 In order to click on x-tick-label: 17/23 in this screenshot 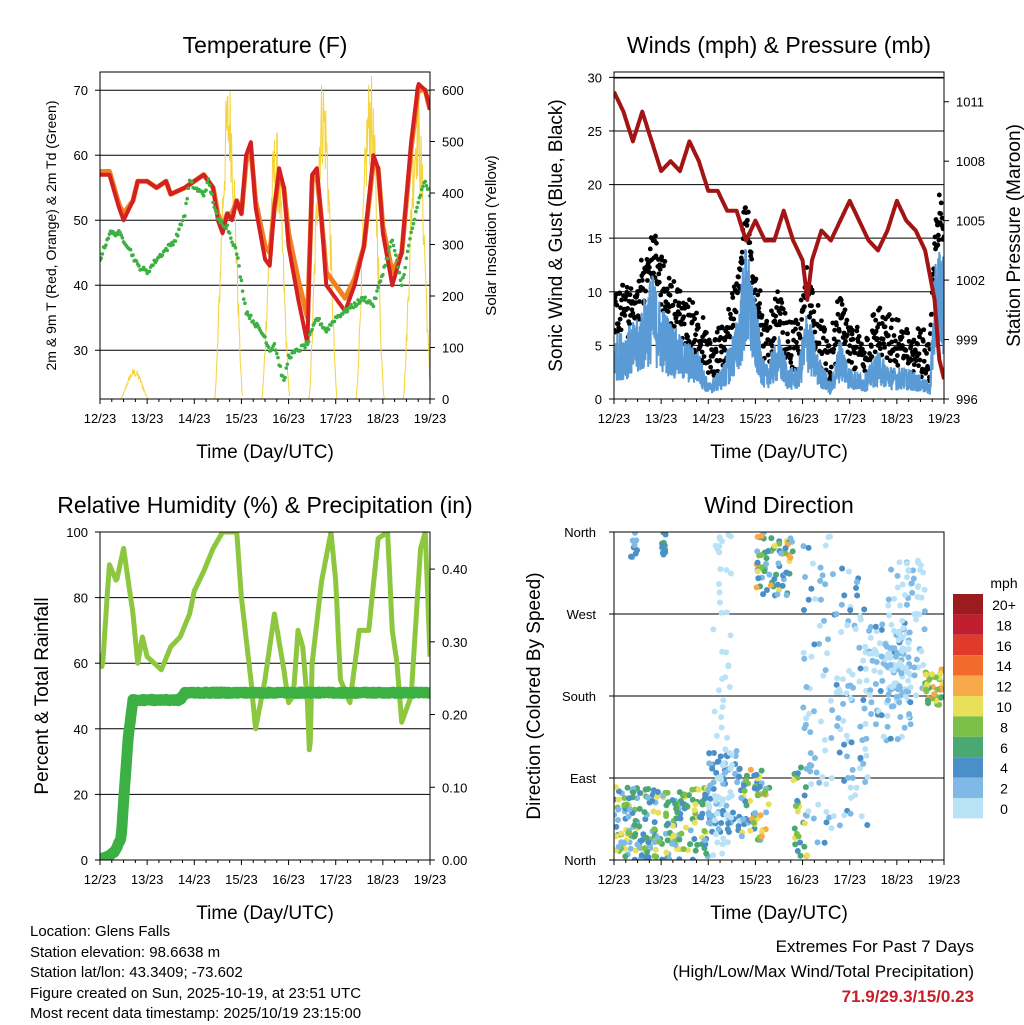, I will do `click(335, 418)`.